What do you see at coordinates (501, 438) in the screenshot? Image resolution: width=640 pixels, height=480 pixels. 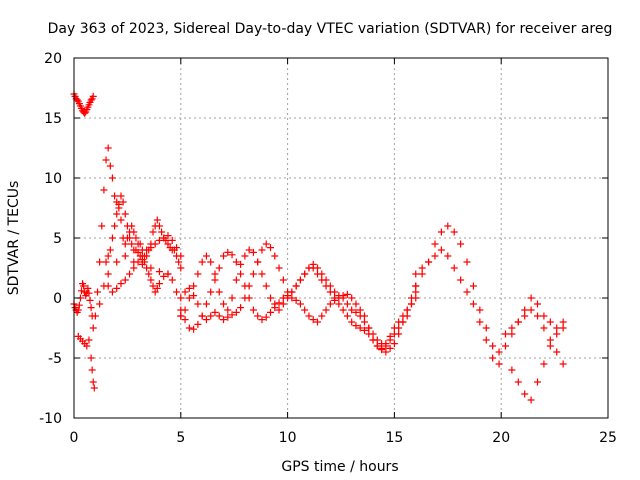 I see `x-tick-label: 20` at bounding box center [501, 438].